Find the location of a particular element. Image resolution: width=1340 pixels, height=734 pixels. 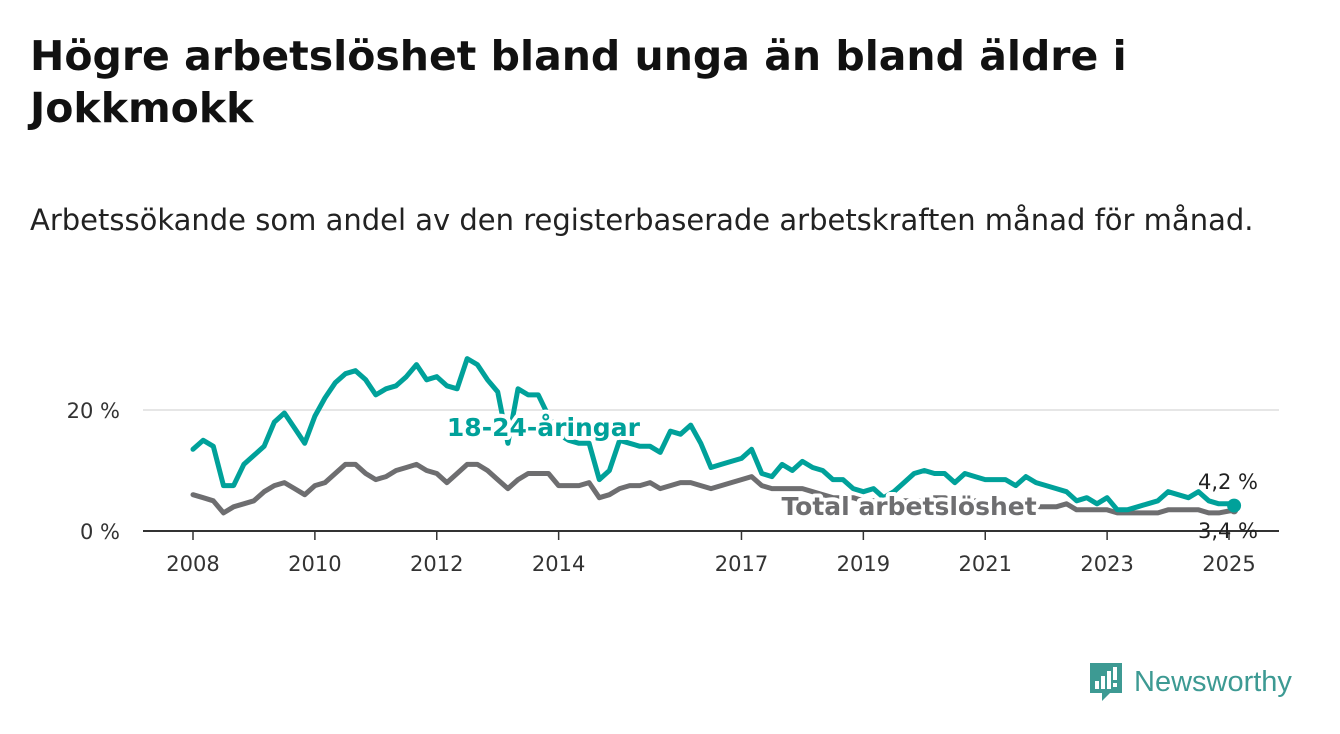

youth-series-label-halo: 18-24-åringar is located at coordinates (544, 427).